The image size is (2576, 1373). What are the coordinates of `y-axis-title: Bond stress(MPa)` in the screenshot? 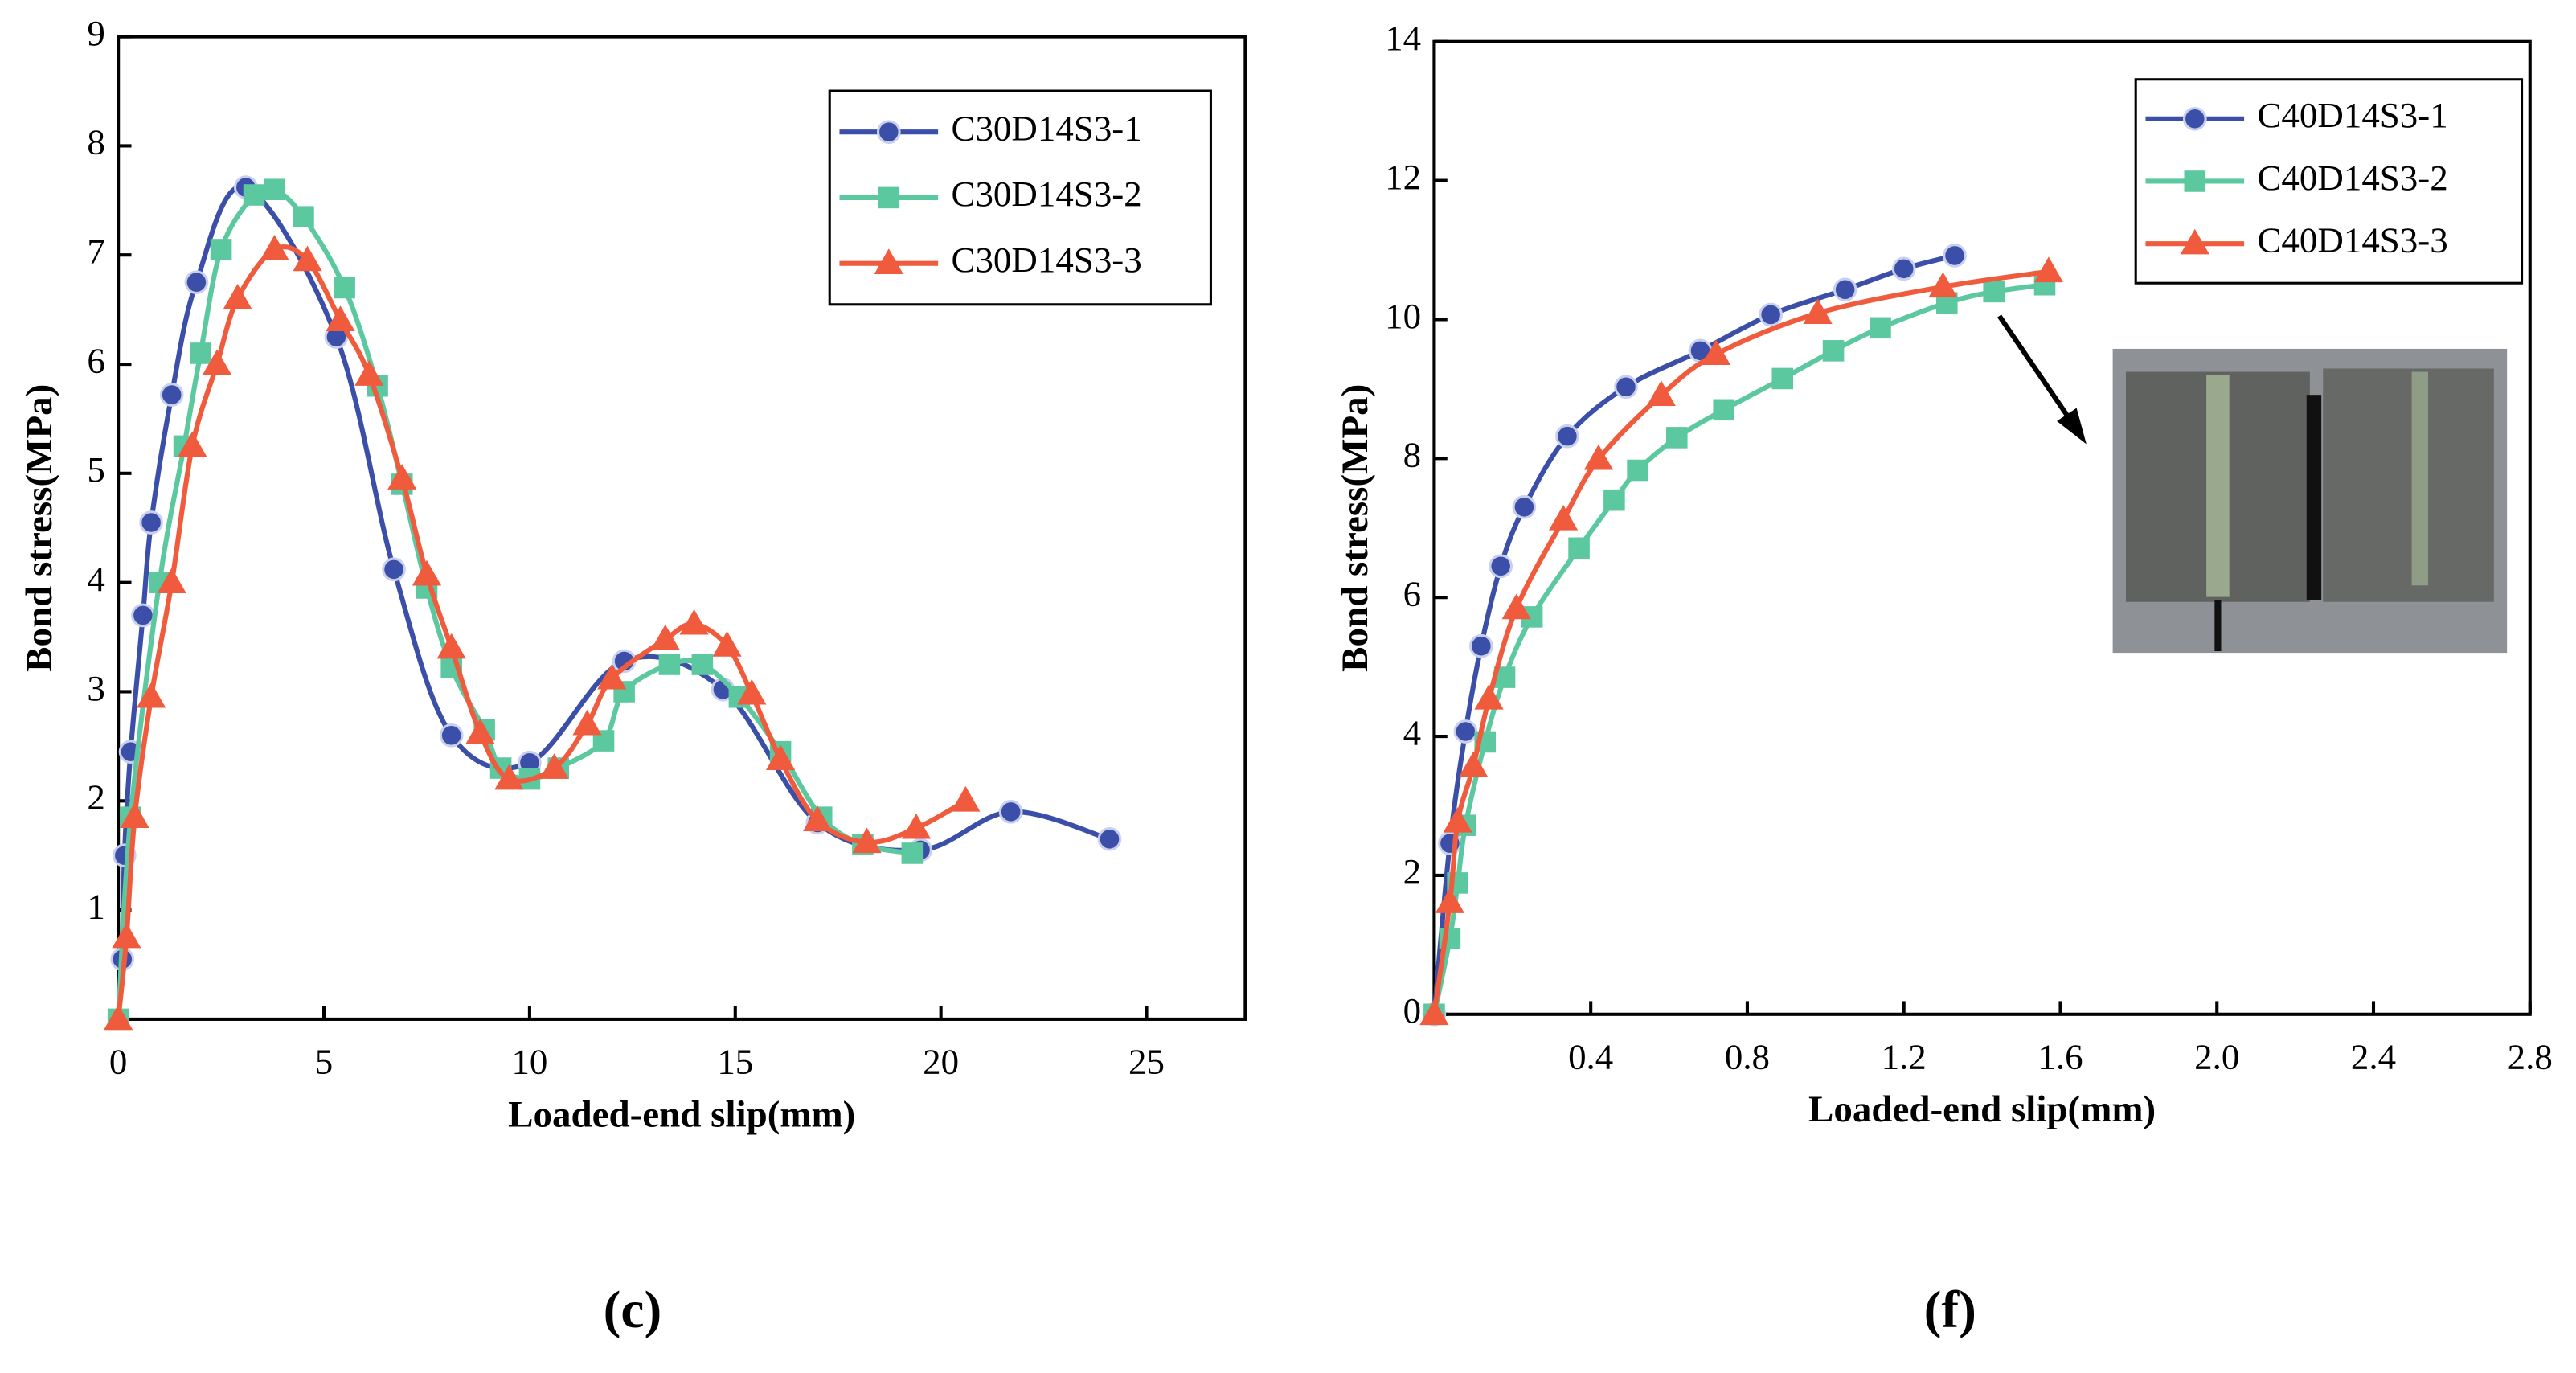 It's located at (39, 528).